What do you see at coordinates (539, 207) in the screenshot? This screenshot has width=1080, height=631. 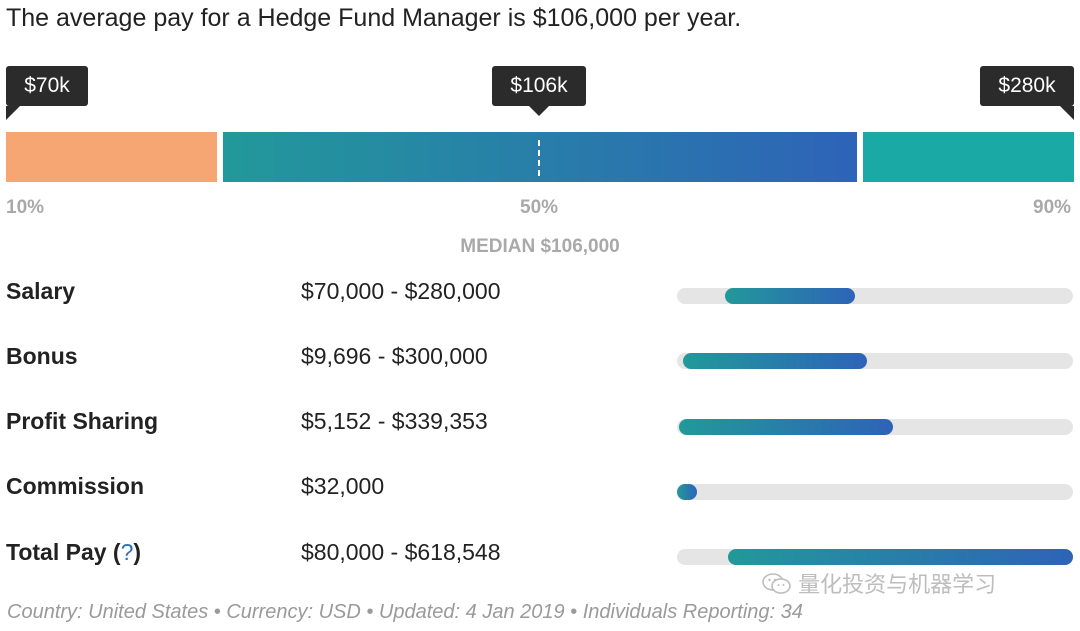 I see `percentile-label-50: 50%` at bounding box center [539, 207].